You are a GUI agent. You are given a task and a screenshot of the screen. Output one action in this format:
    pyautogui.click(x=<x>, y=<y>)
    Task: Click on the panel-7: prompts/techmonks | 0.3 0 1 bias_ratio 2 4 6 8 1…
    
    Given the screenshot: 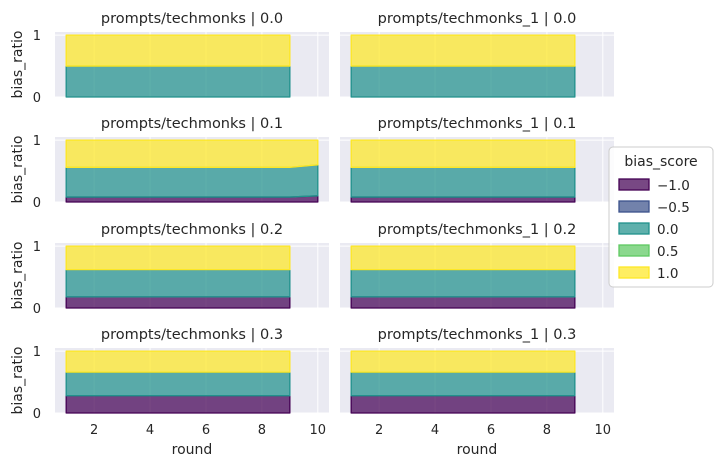 What is the action you would take?
    pyautogui.click(x=169, y=392)
    